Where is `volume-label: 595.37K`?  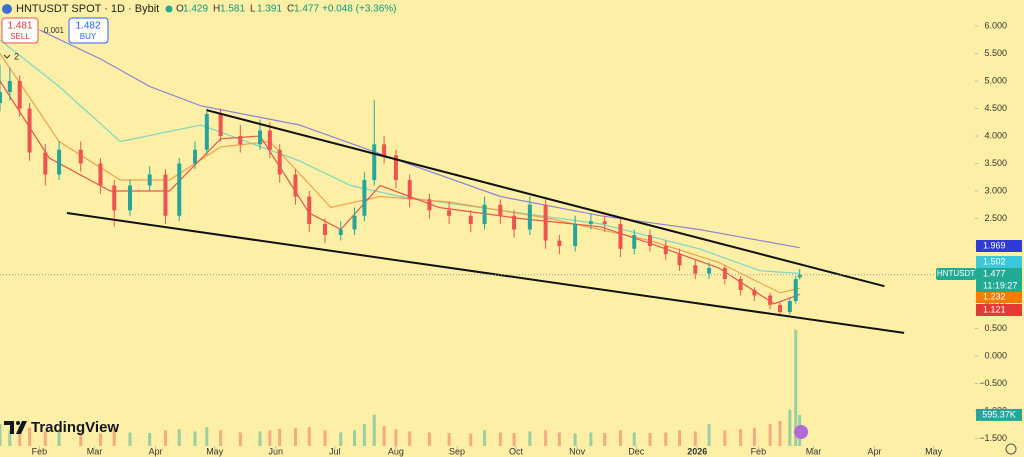 volume-label: 595.37K is located at coordinates (999, 414).